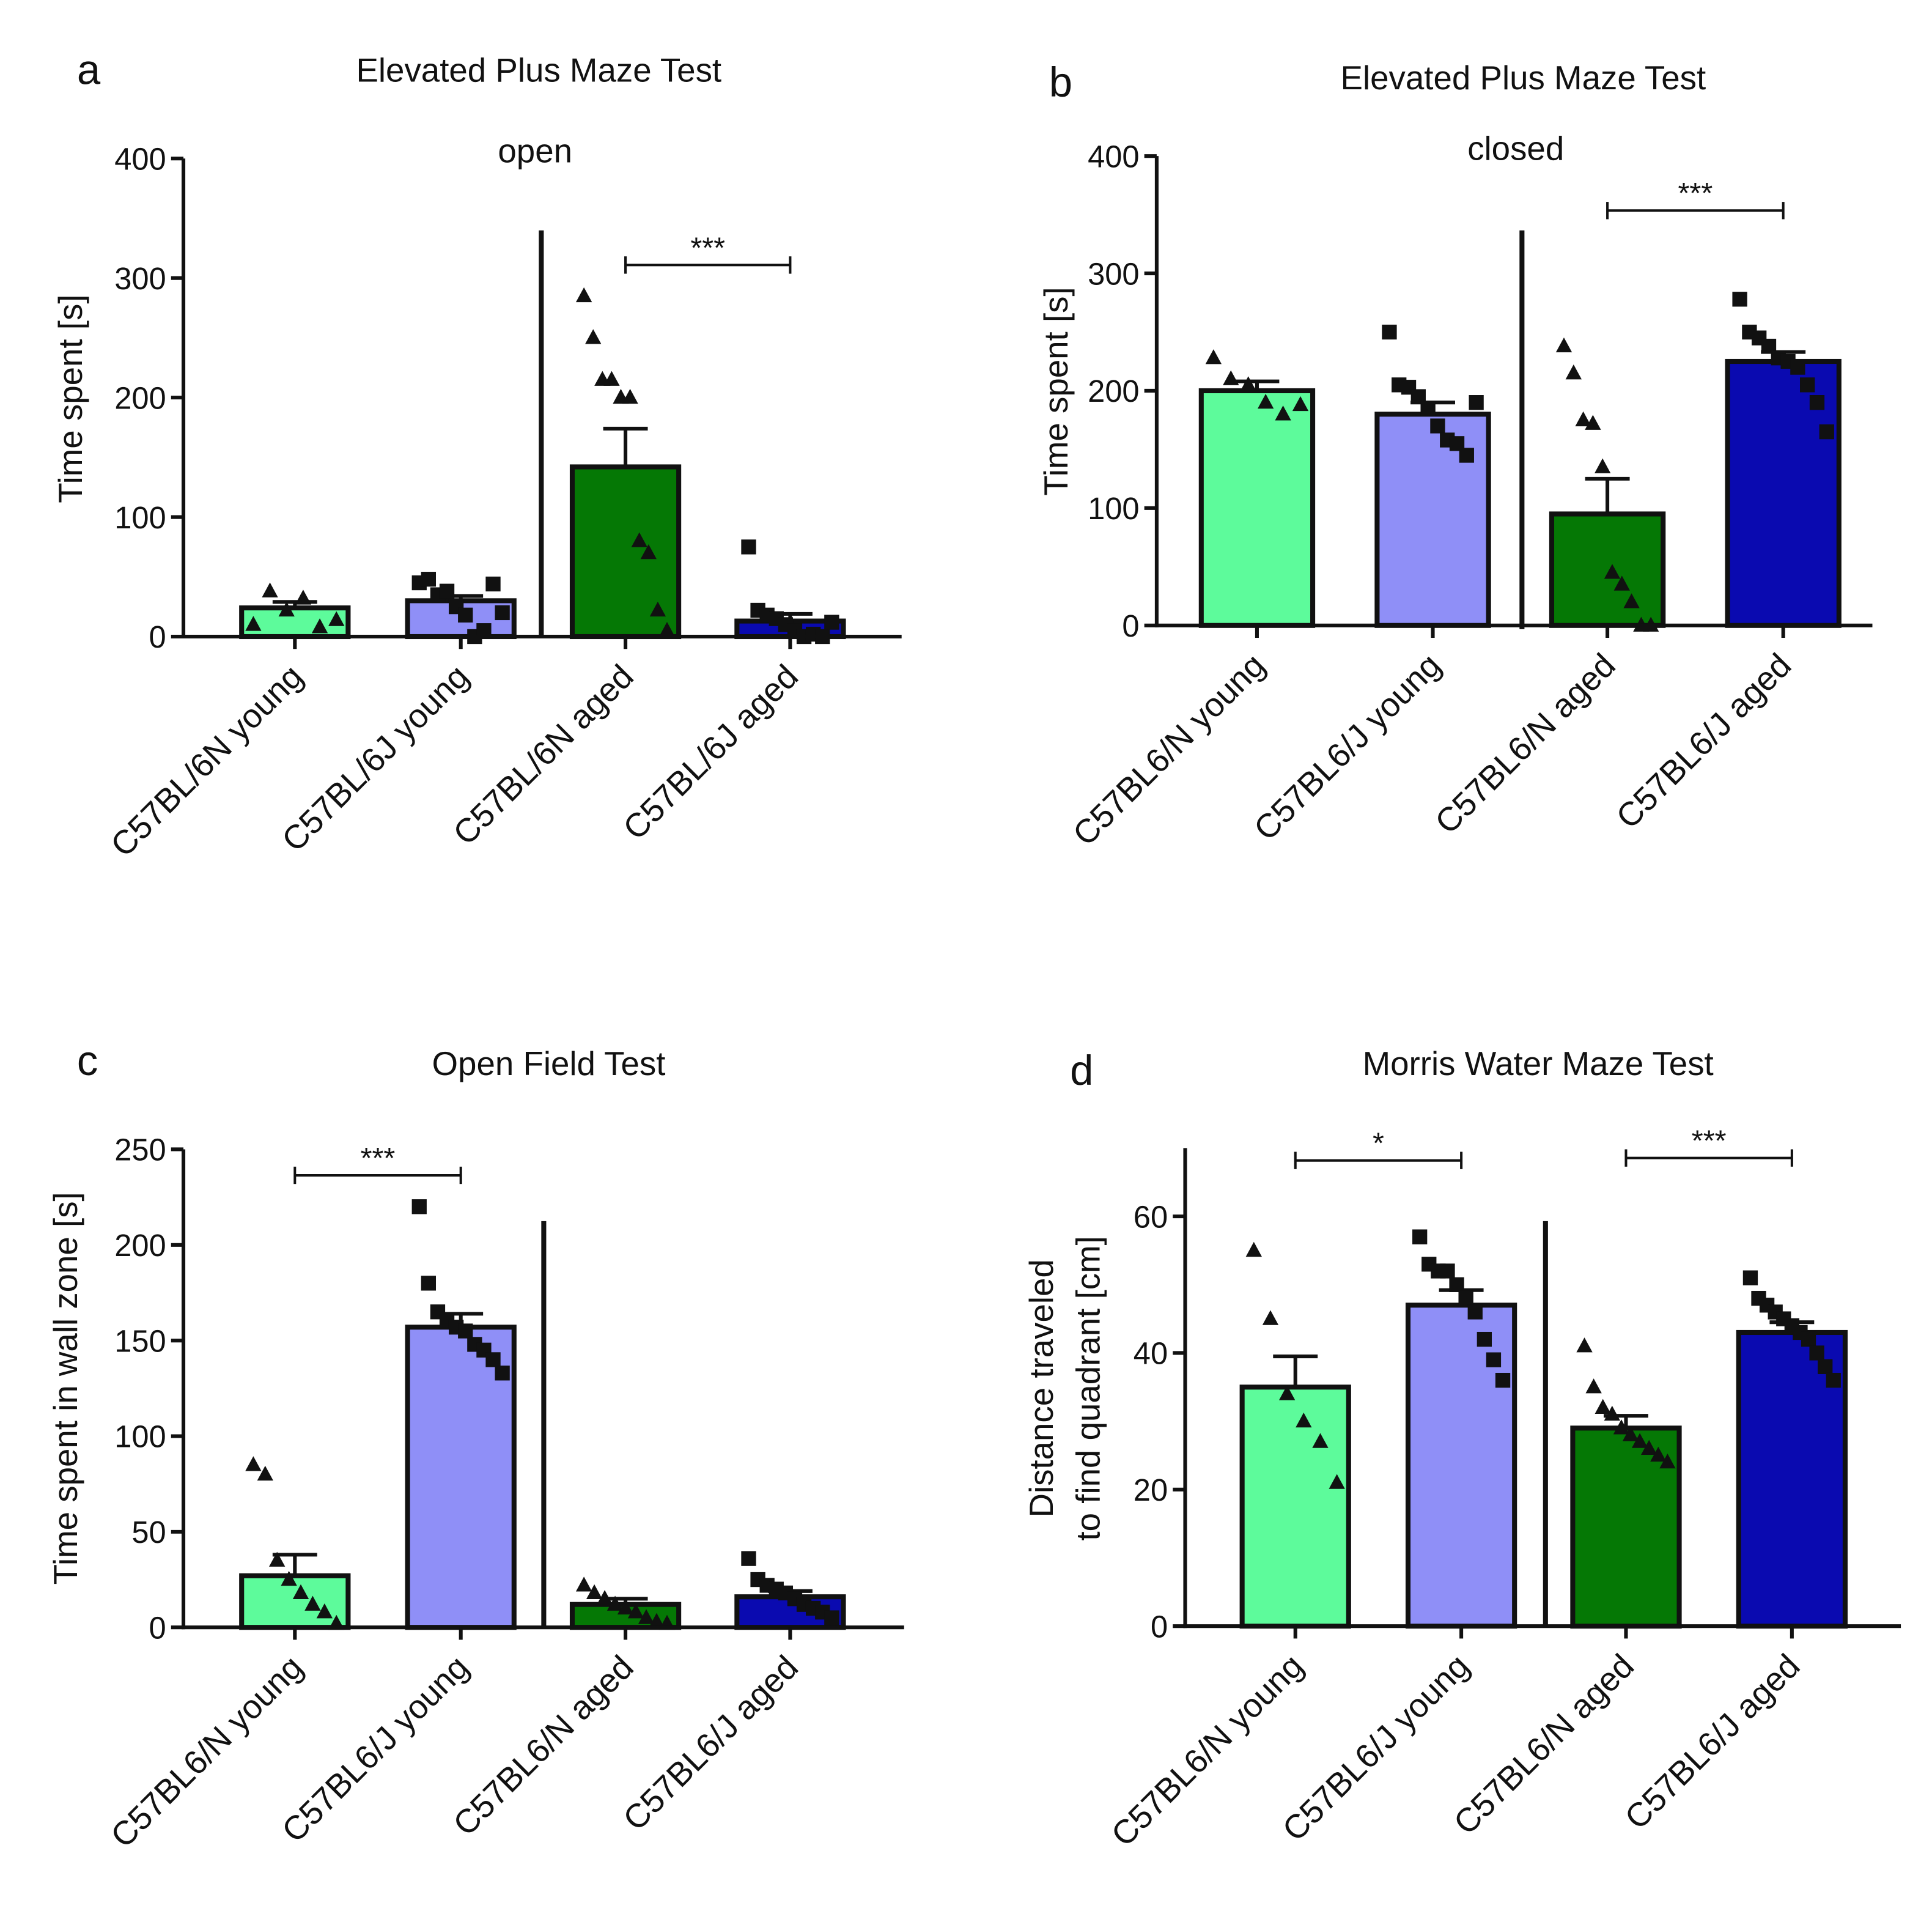 The height and width of the screenshot is (1911, 1932). I want to click on panel-c-y-tick-label-3: 150, so click(140, 1340).